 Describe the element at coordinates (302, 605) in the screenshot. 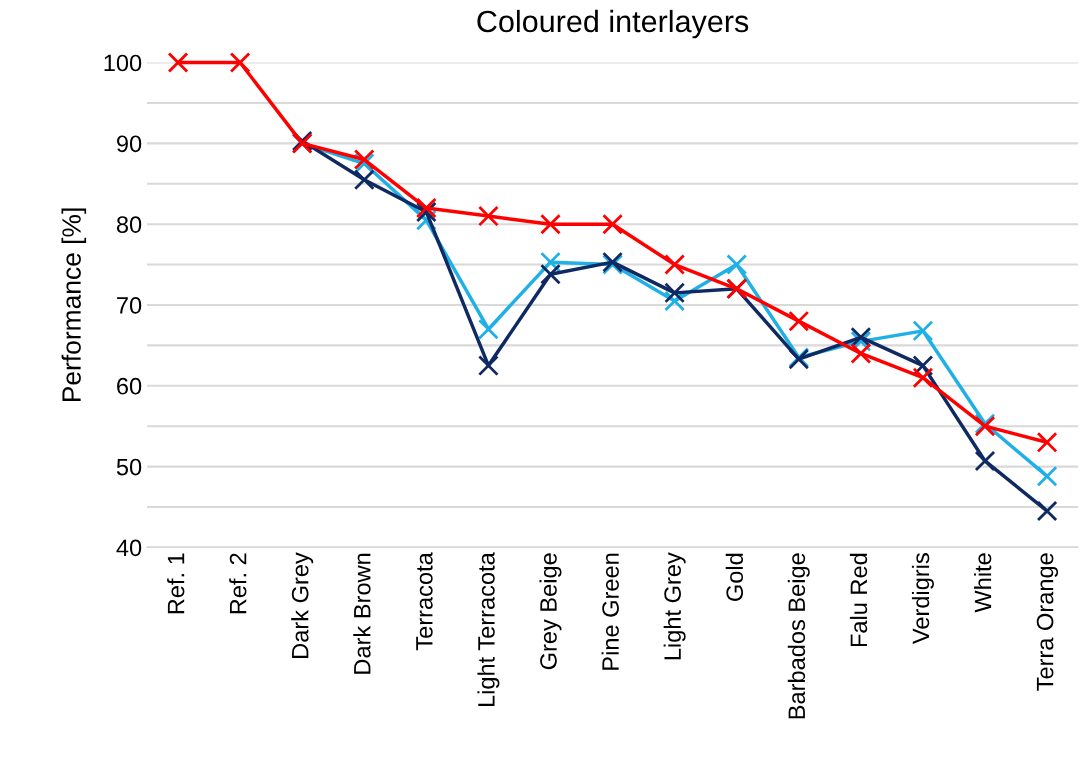

I see `x-tick-label: Dark Grey` at that location.